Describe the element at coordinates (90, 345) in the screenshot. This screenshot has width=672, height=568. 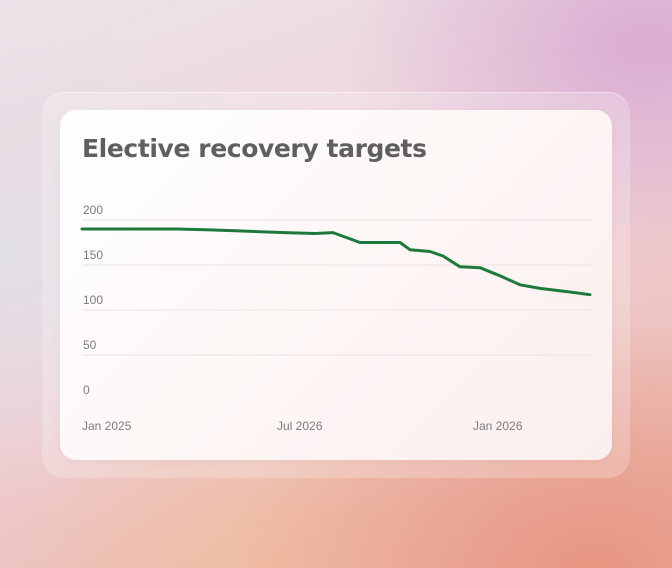
I see `y-tick-label-50: 50` at that location.